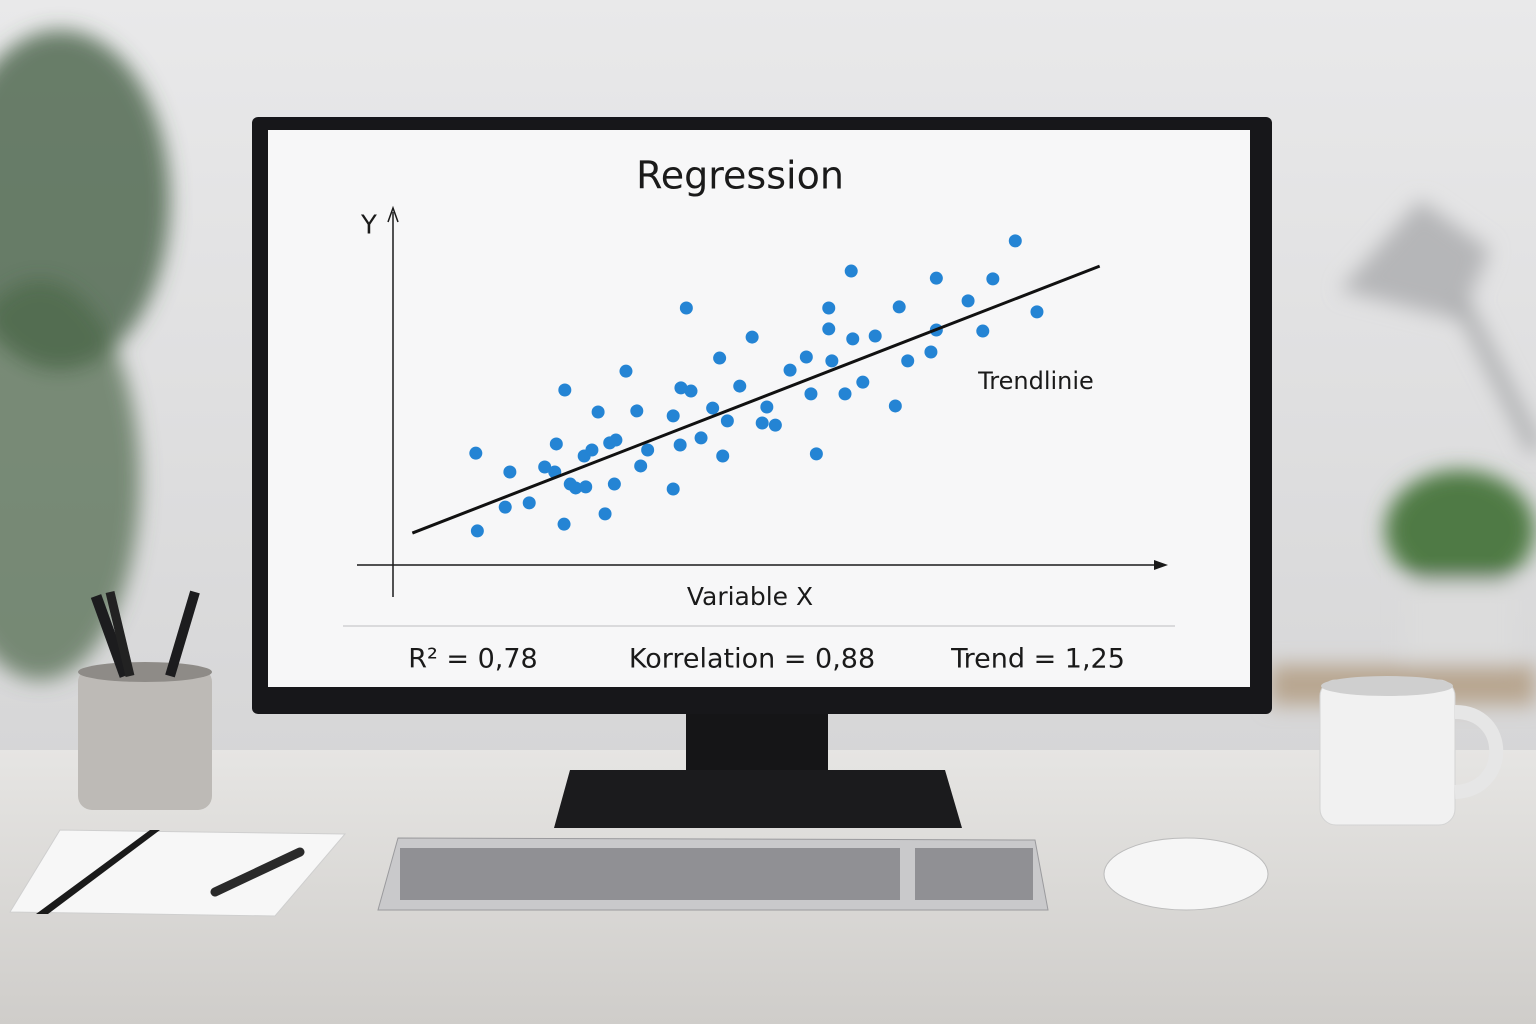 The width and height of the screenshot is (1536, 1024). I want to click on trendline, so click(756, 399).